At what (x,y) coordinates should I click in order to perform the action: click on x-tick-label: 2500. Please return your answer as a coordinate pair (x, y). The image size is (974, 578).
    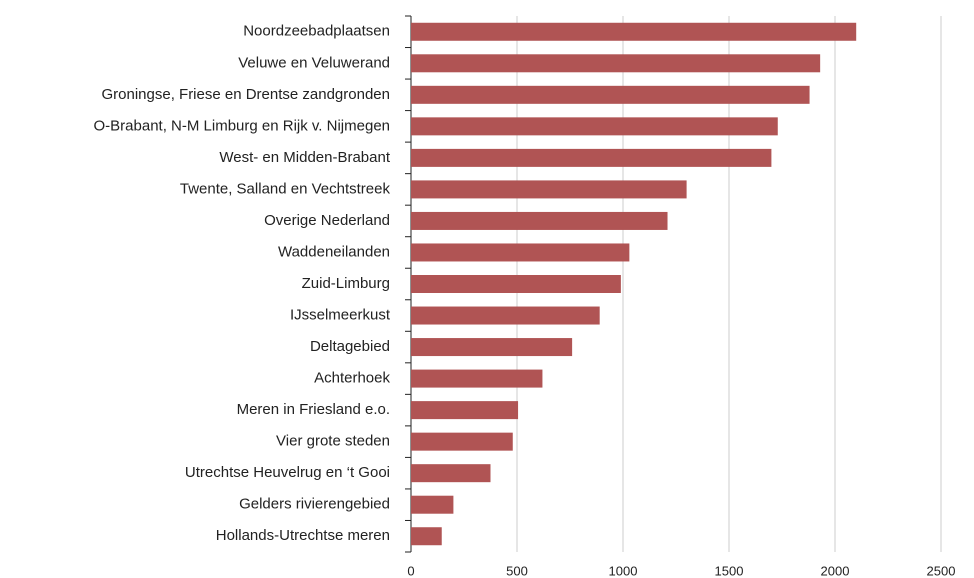
    Looking at the image, I should click on (941, 570).